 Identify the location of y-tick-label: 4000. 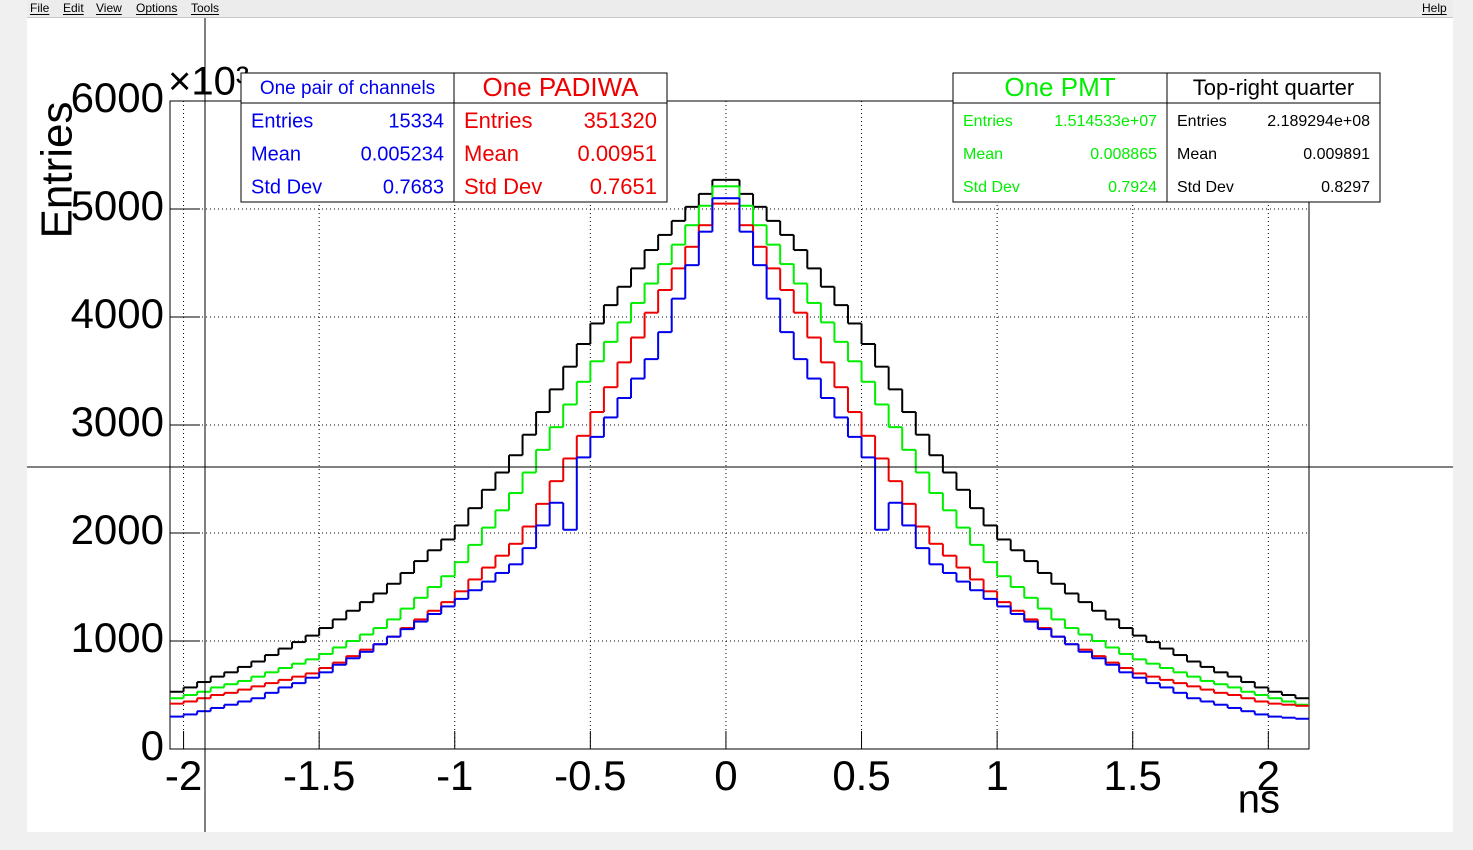
(117, 313).